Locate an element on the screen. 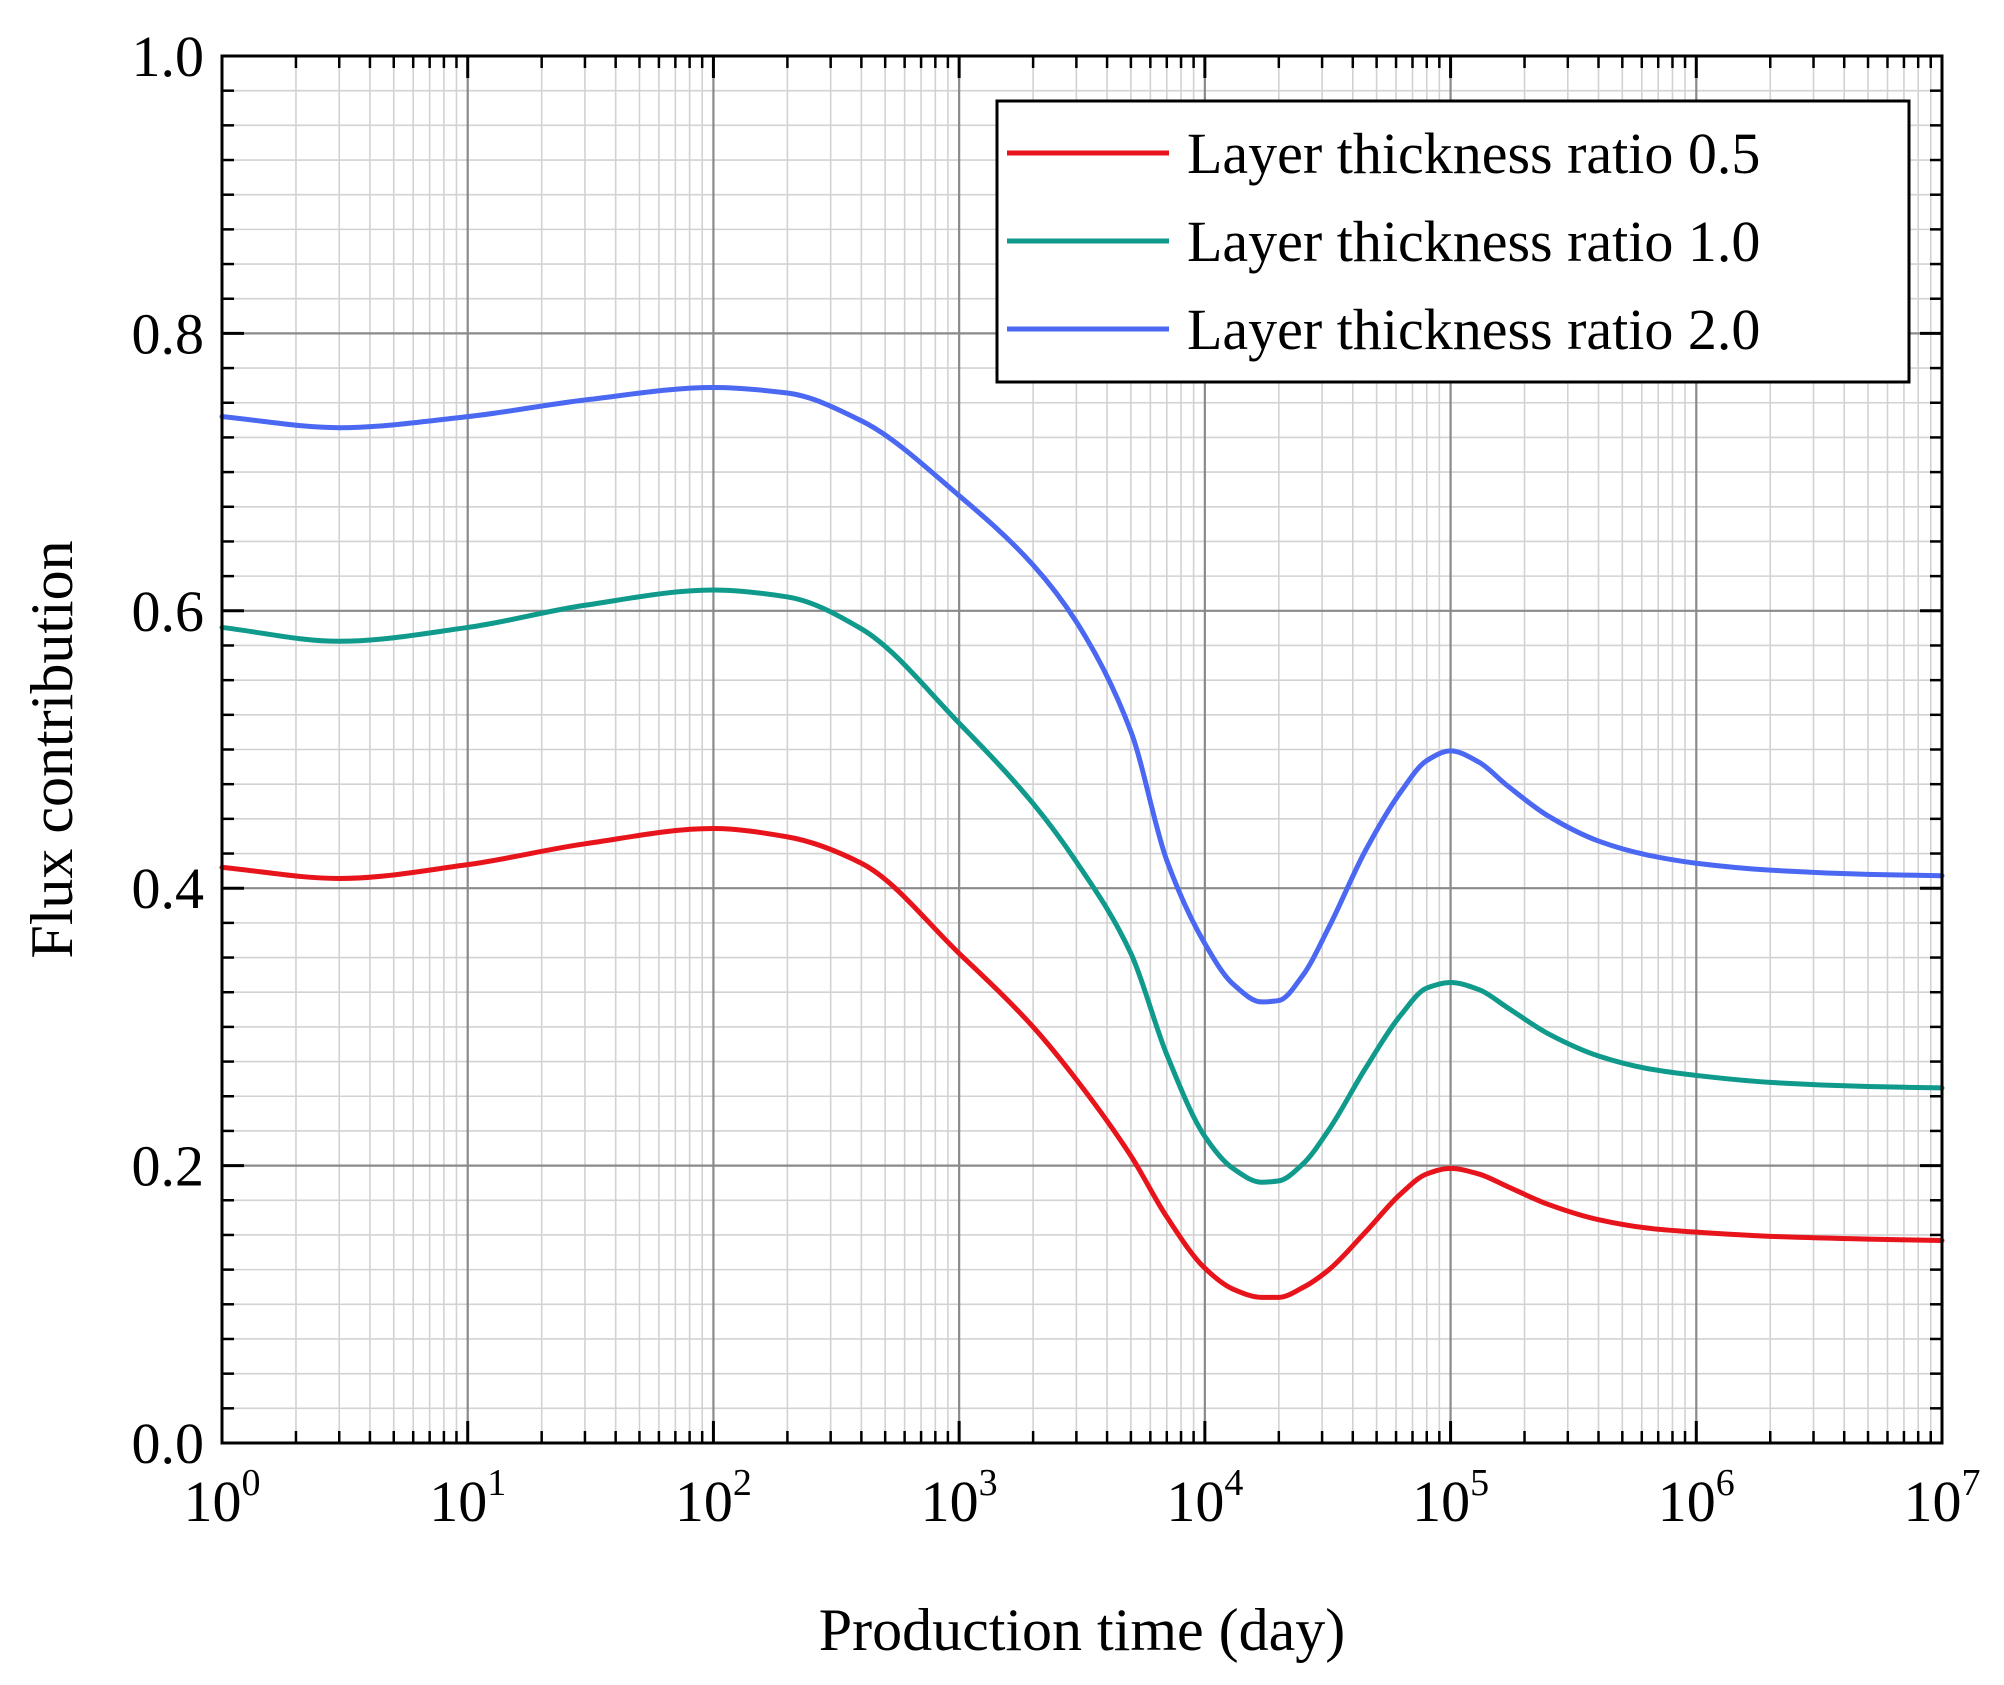 The width and height of the screenshot is (2004, 1685). y-tick-label: 1.0 is located at coordinates (168, 56).